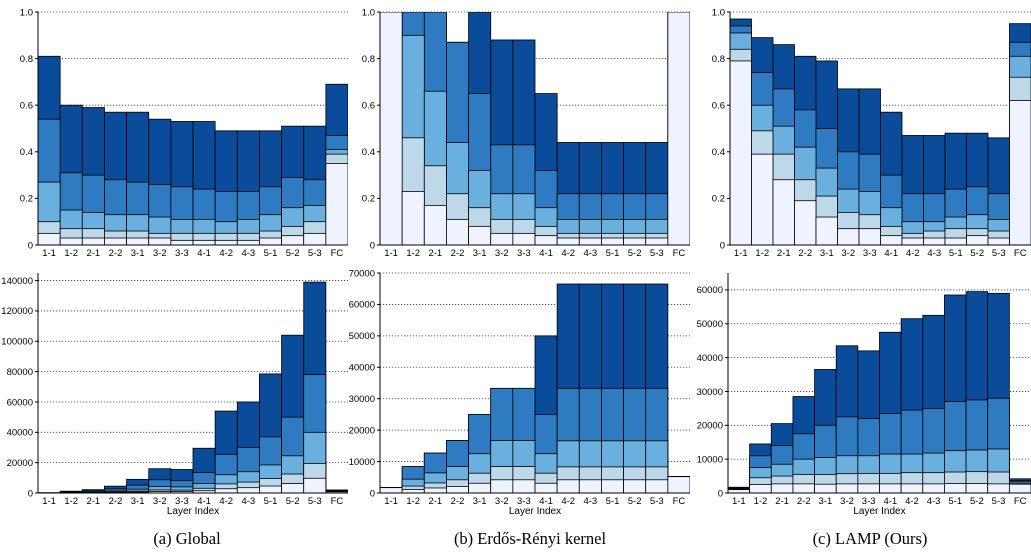  What do you see at coordinates (368, 152) in the screenshot?
I see `y-tick-label: 0.4` at bounding box center [368, 152].